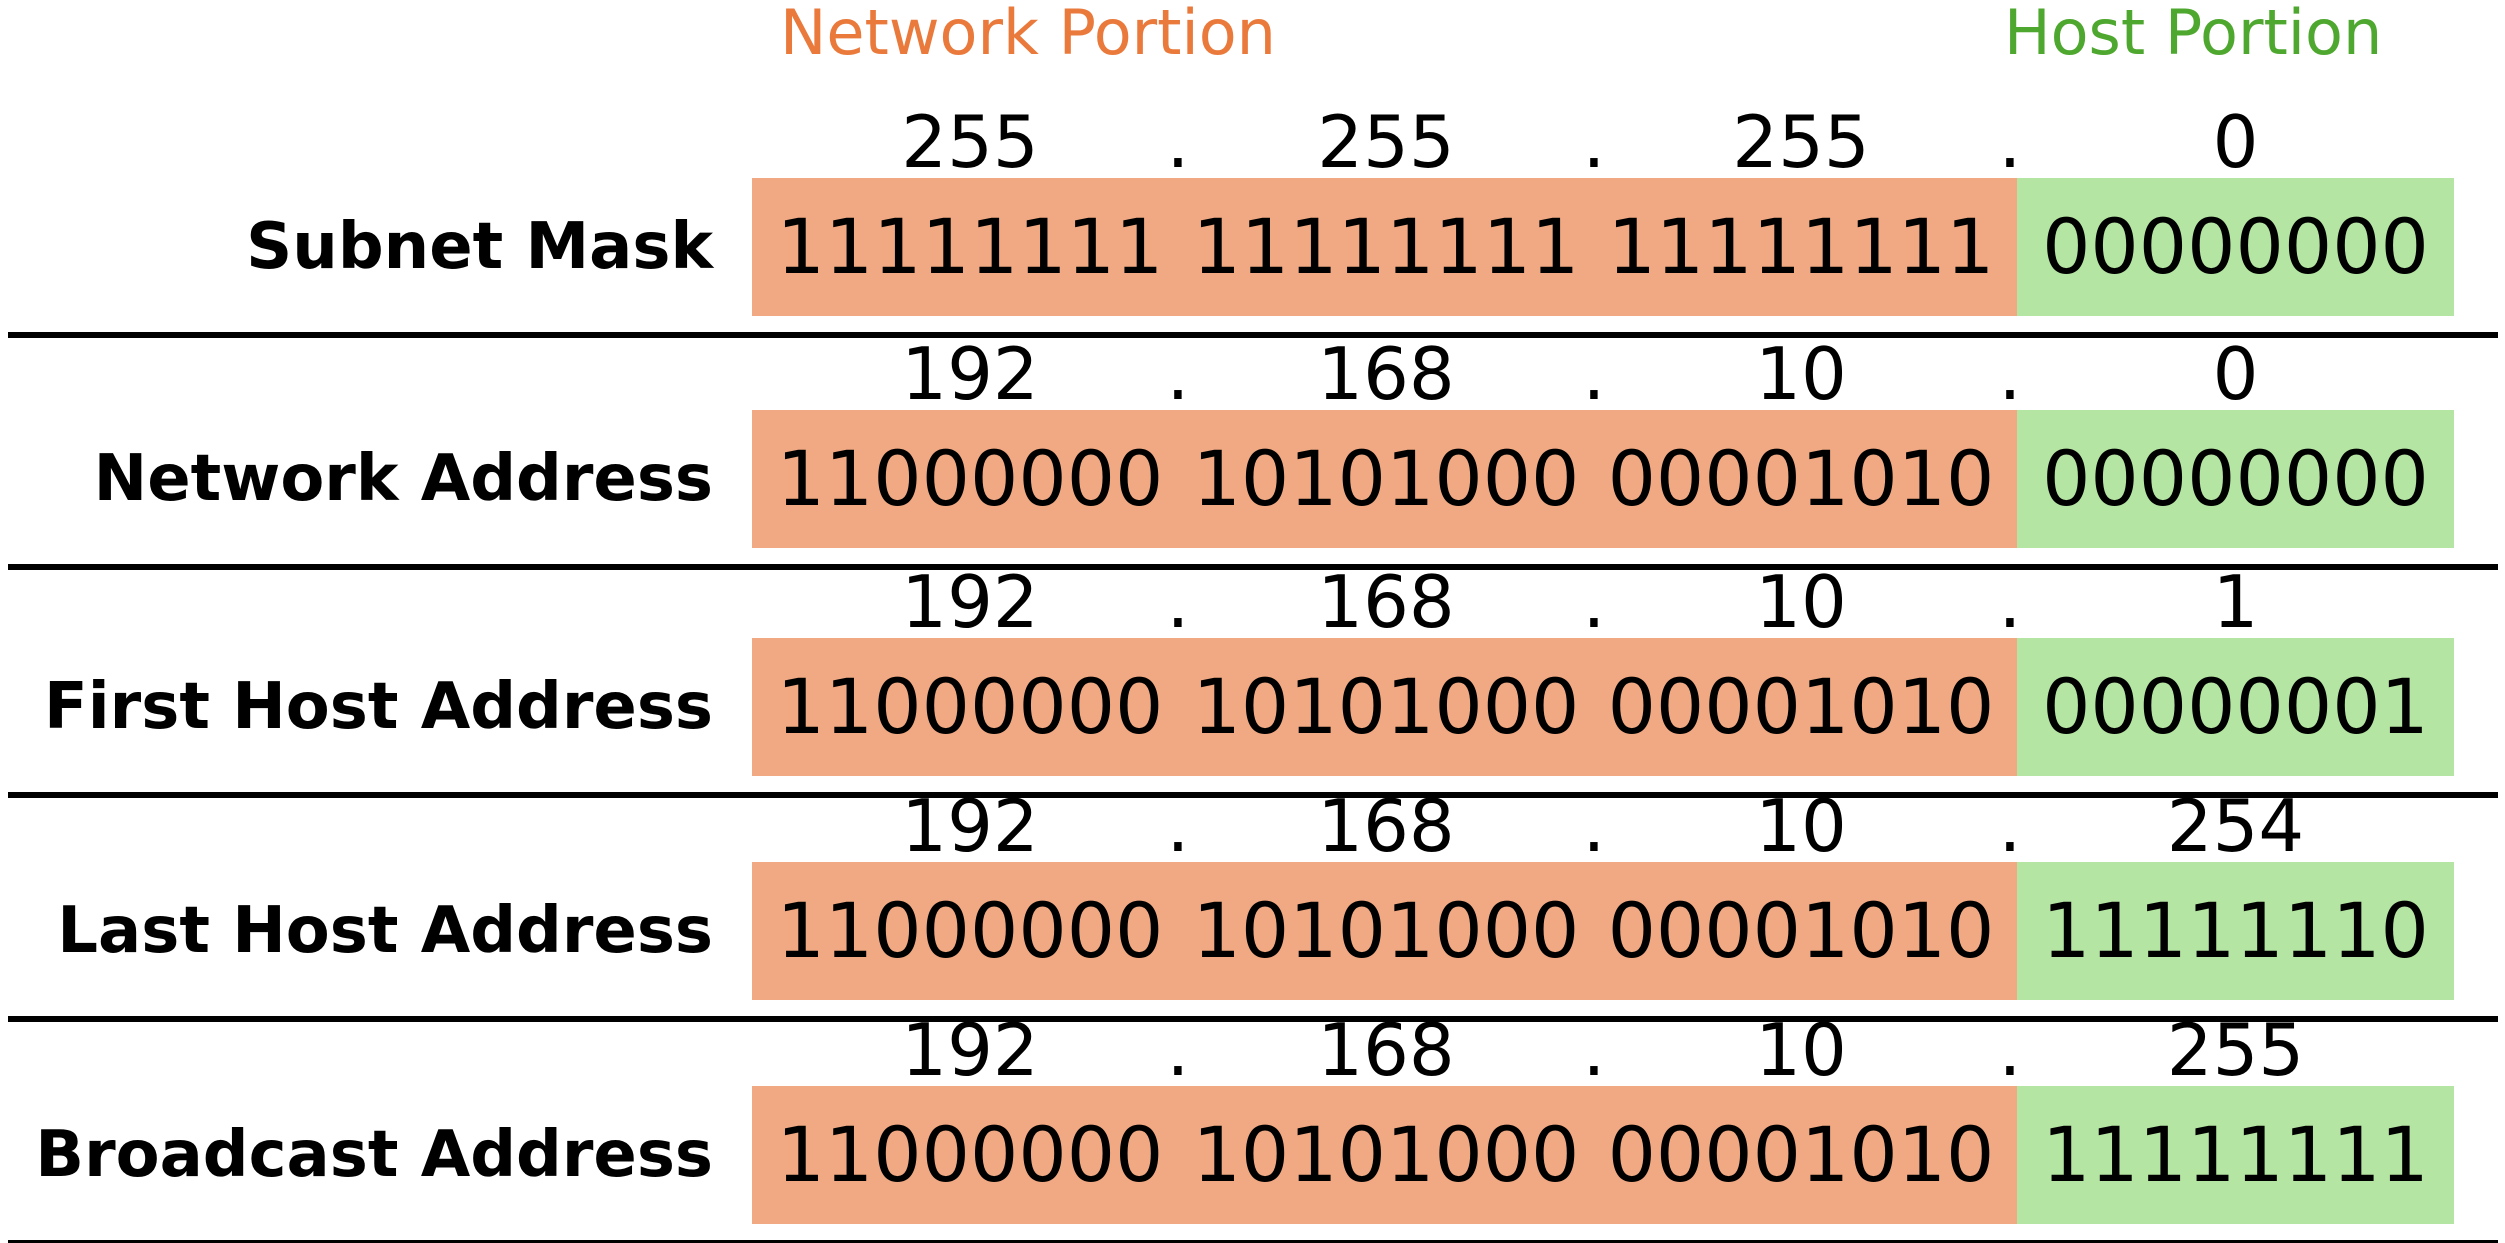  I want to click on row-label: Subnet Mask, so click(479, 247).